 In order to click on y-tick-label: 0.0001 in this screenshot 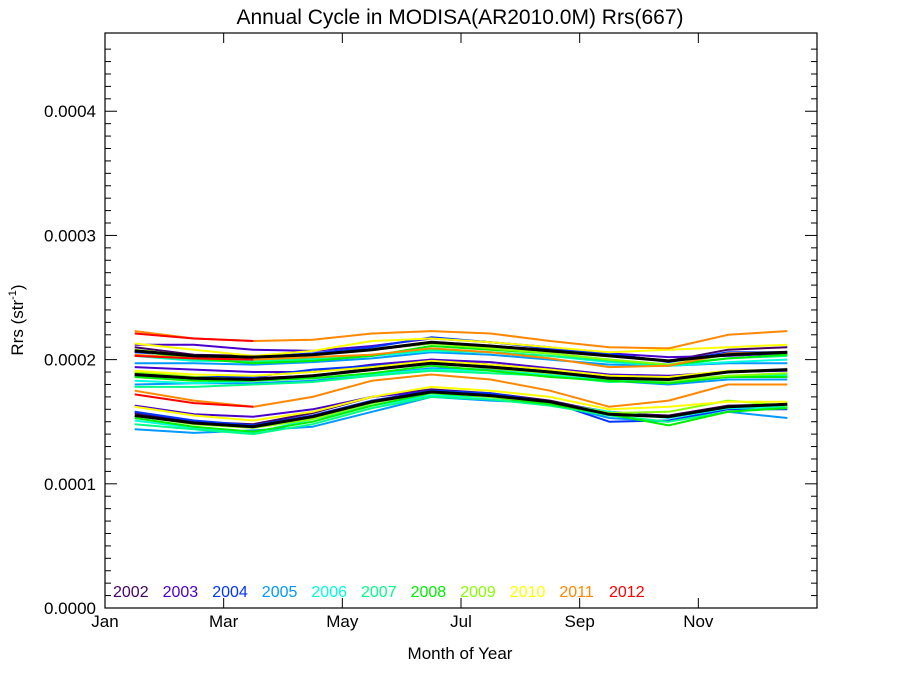, I will do `click(70, 484)`.